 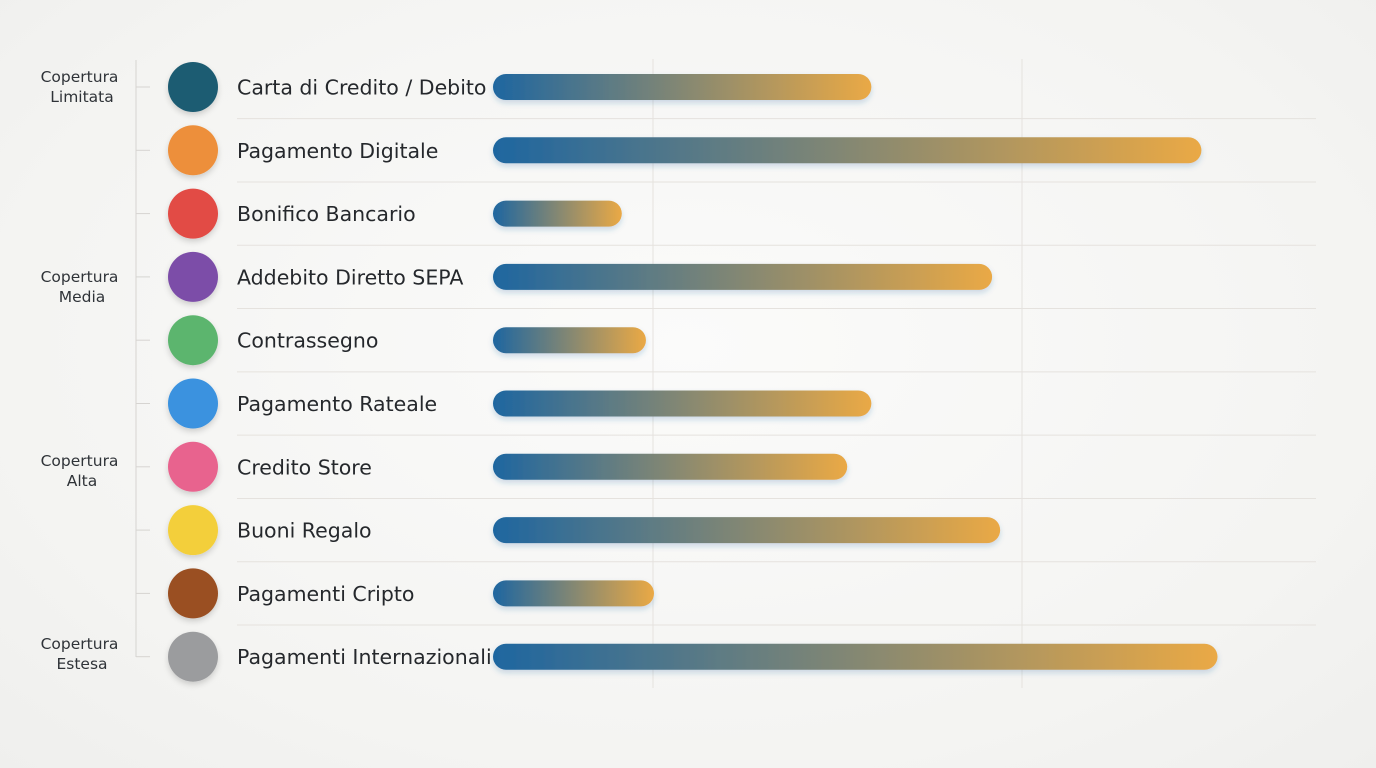 I want to click on category-label: Pagamenti Cripto, so click(x=325, y=594).